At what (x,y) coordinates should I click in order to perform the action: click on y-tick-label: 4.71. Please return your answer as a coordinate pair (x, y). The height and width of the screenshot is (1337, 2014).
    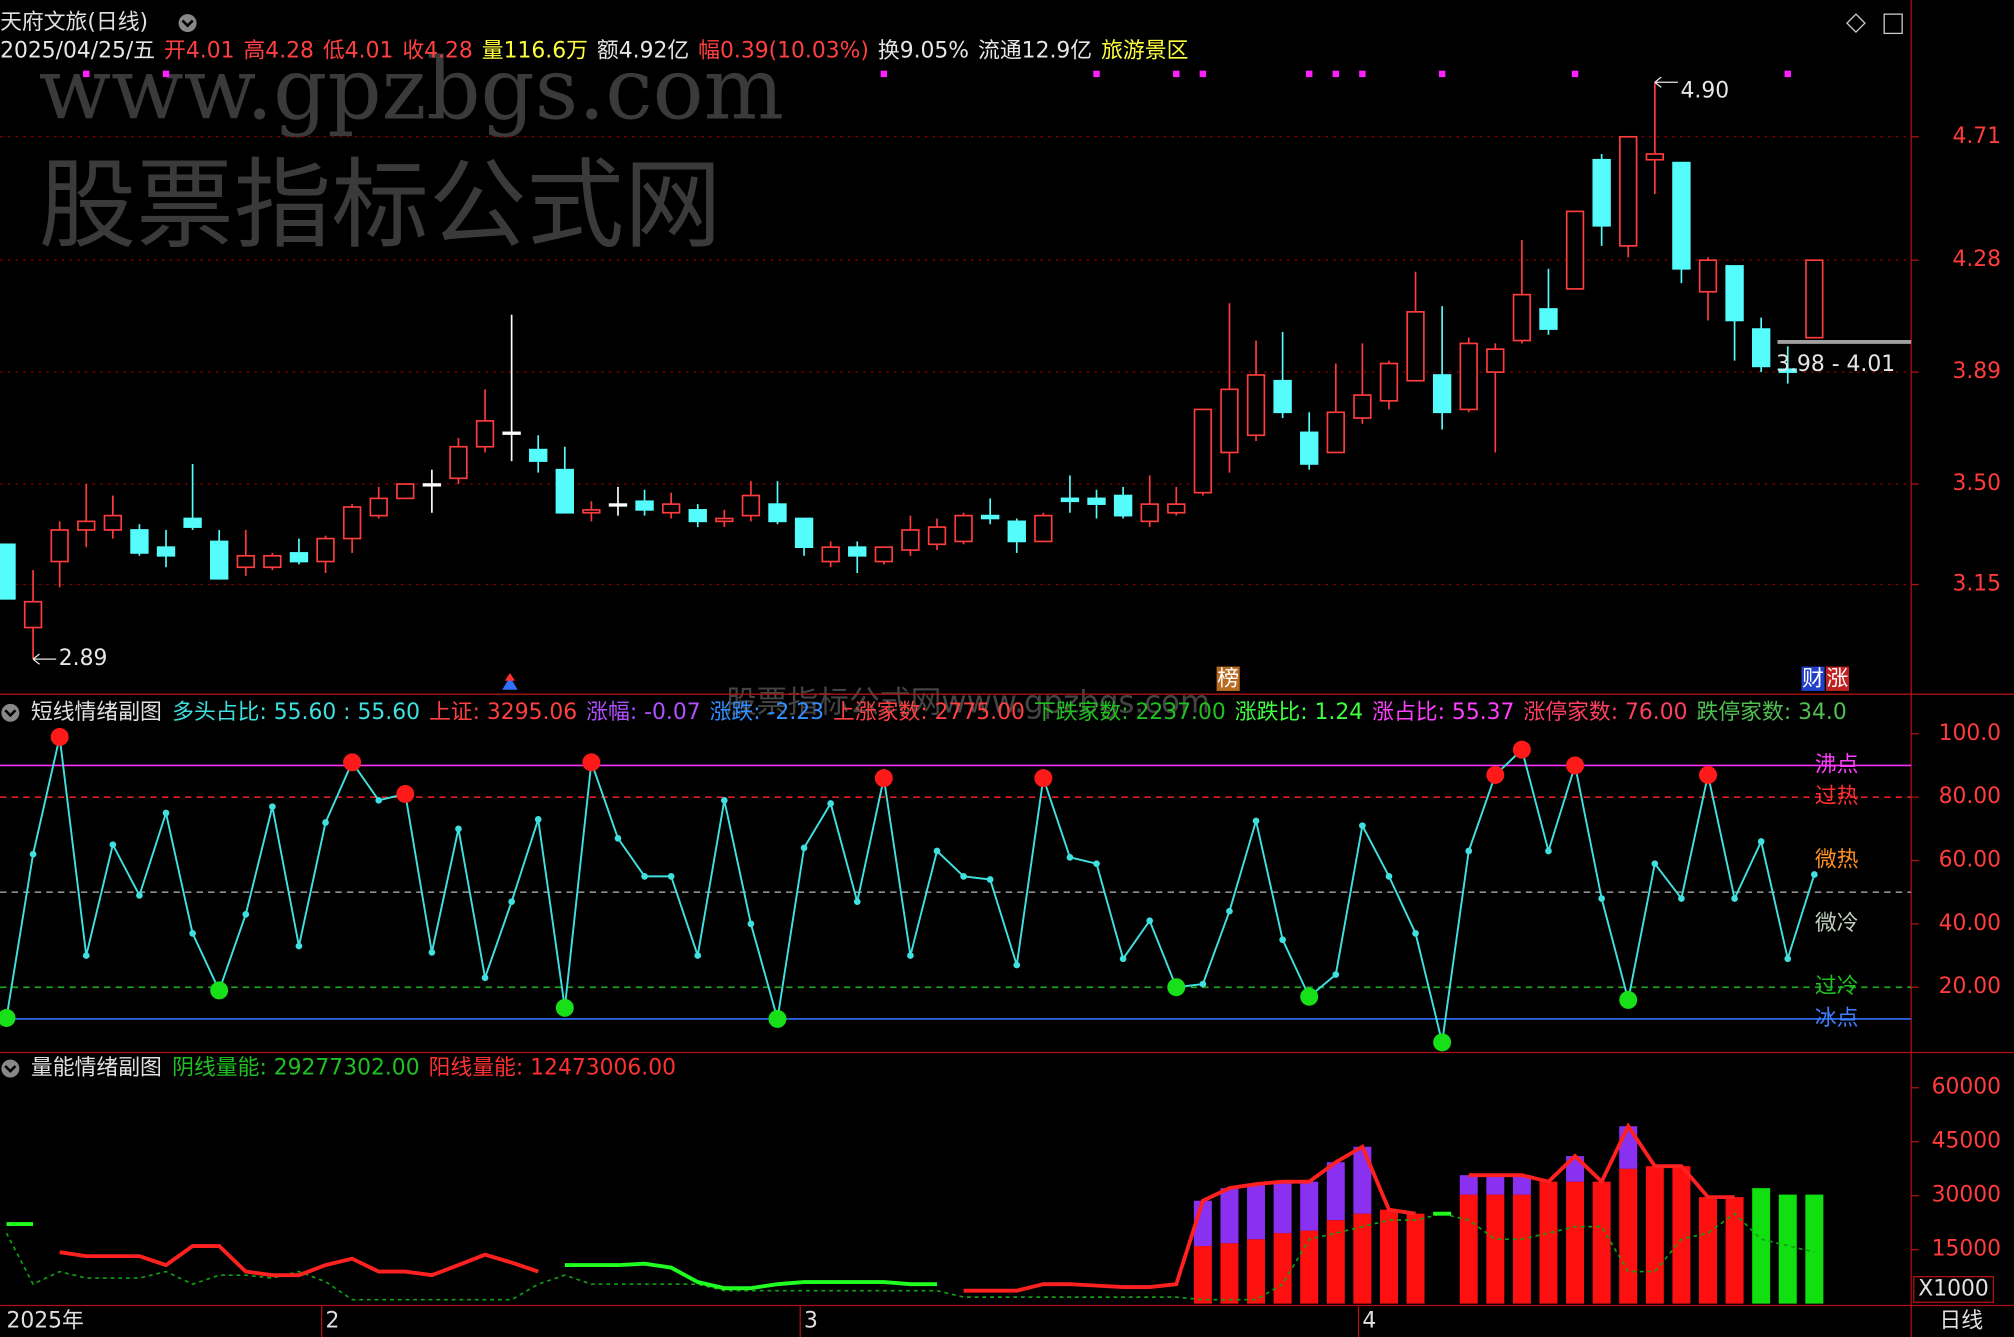
    Looking at the image, I should click on (1976, 136).